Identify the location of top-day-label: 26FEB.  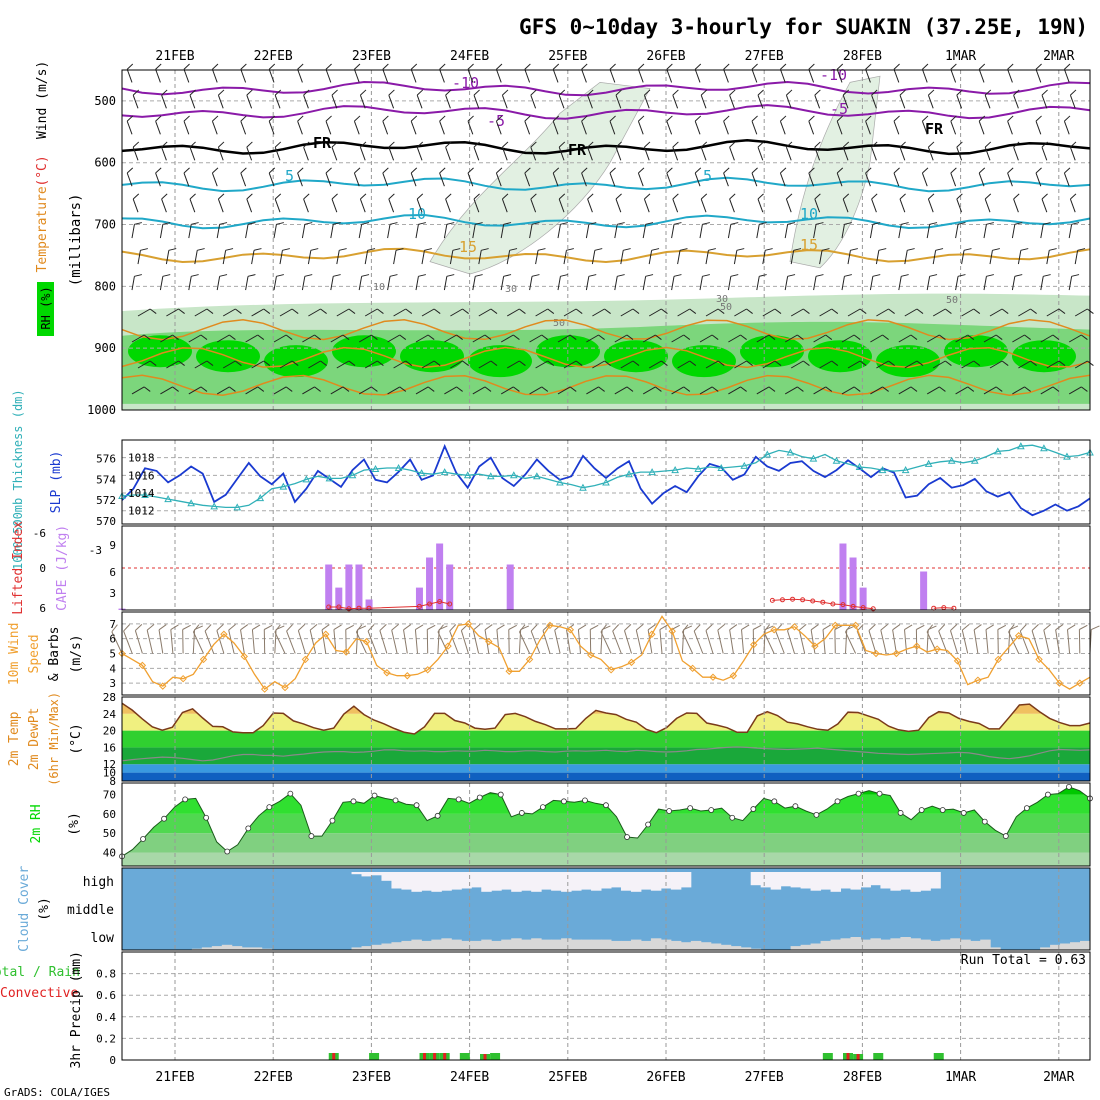
(665, 56).